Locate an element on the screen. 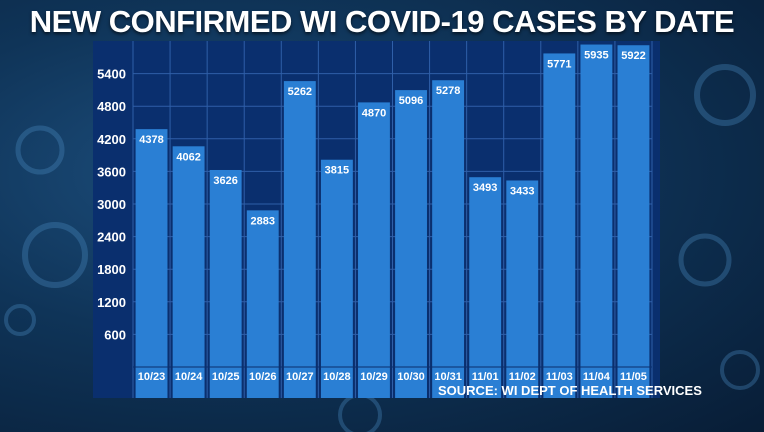 This screenshot has width=764, height=432. x-tick-label: 11/04 is located at coordinates (597, 377).